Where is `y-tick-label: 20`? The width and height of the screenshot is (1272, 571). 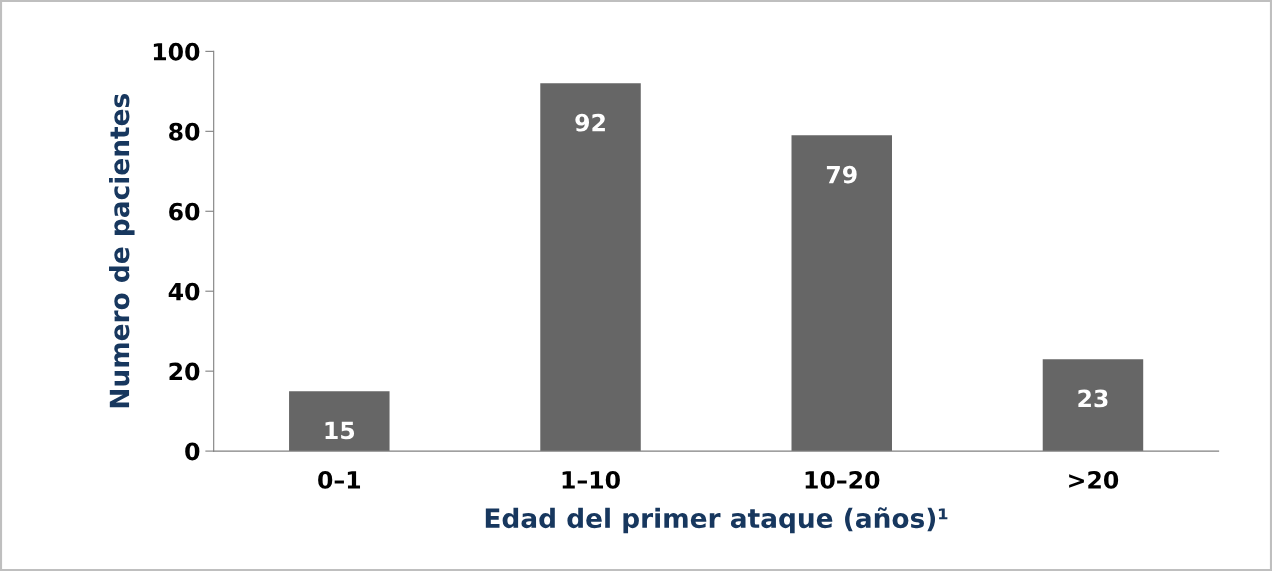
y-tick-label: 20 is located at coordinates (184, 371).